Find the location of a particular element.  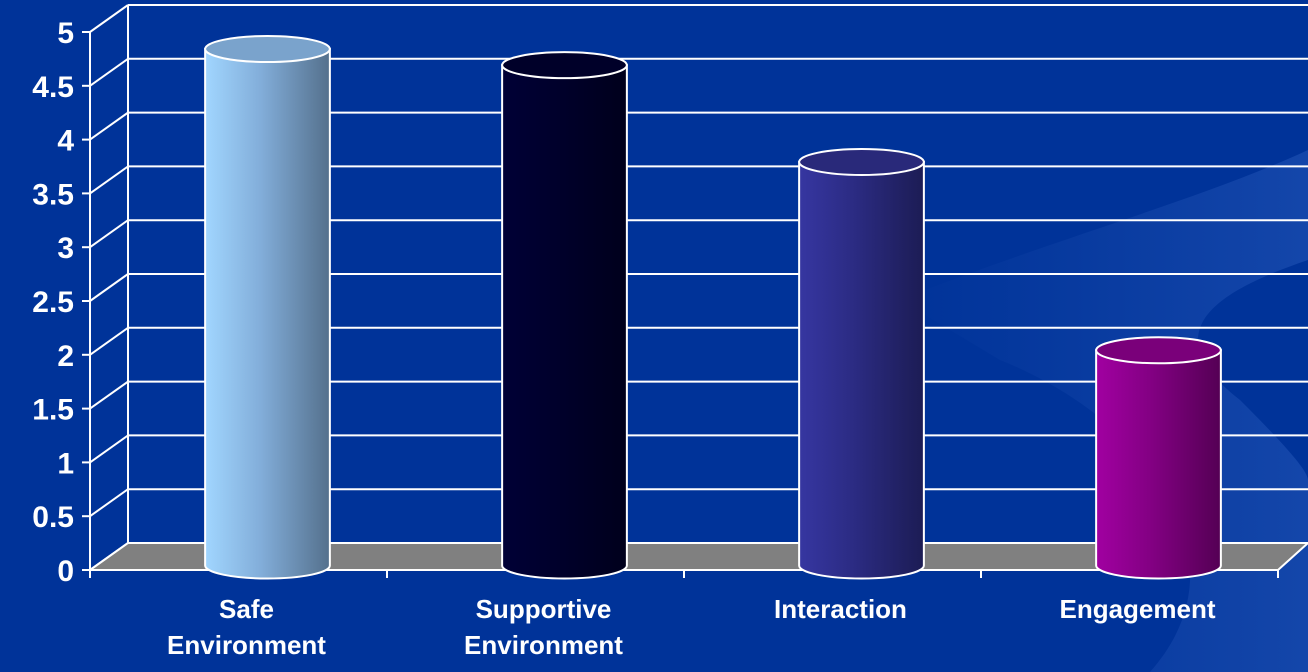

y-tick-label: 4.5 is located at coordinates (53, 87).